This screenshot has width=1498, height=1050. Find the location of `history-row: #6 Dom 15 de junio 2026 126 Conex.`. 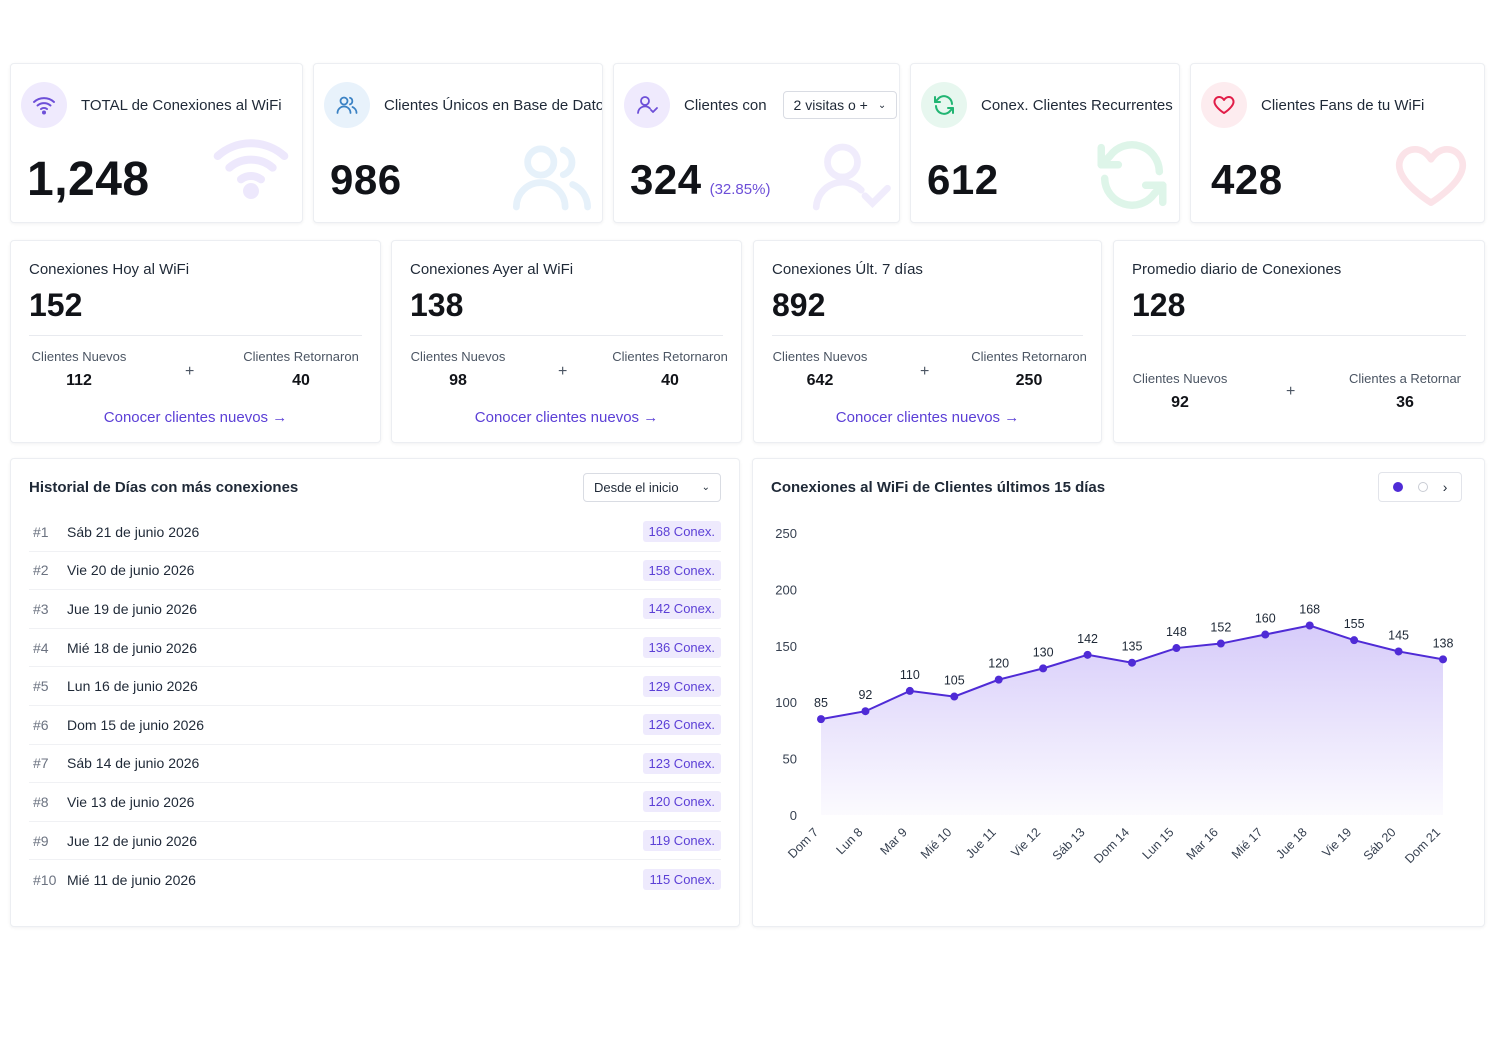

history-row: #6 Dom 15 de junio 2026 126 Conex. is located at coordinates (375, 725).